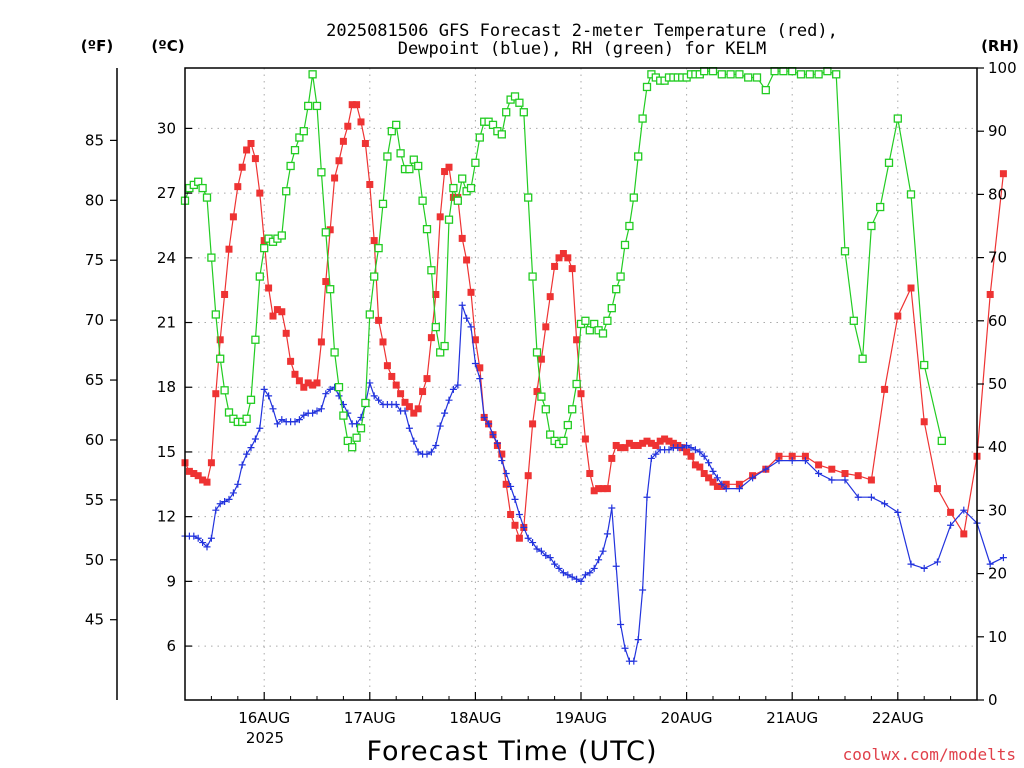  I want to click on rh-tick-label: 0, so click(993, 700).